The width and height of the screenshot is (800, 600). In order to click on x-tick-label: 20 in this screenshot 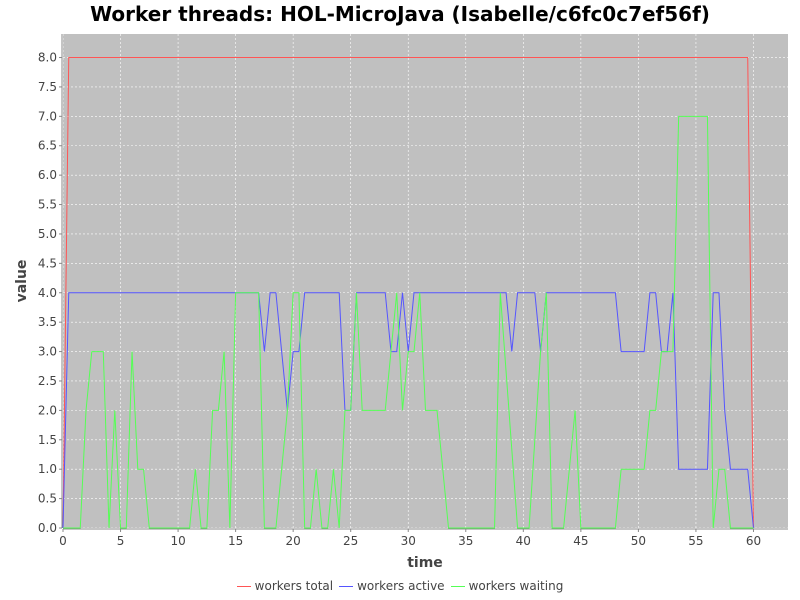, I will do `click(293, 541)`.